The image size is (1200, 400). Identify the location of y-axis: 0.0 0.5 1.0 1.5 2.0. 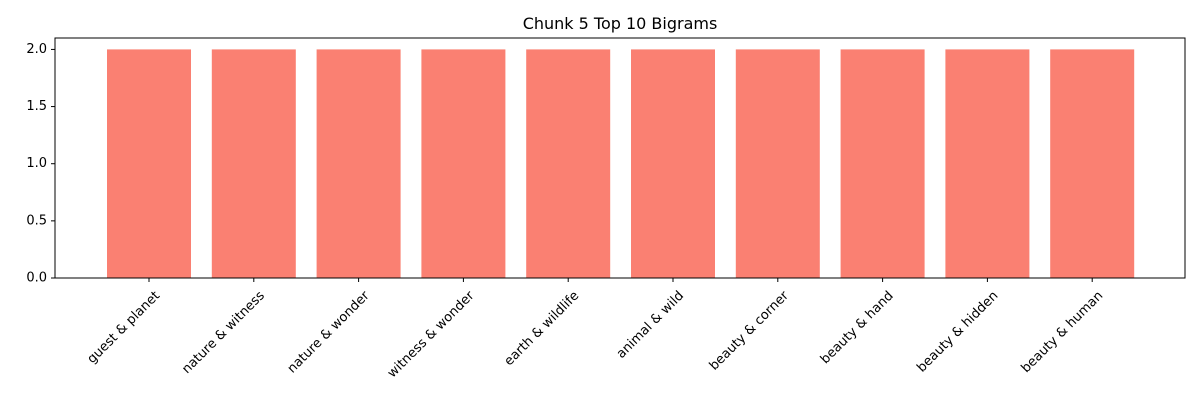
(40, 164).